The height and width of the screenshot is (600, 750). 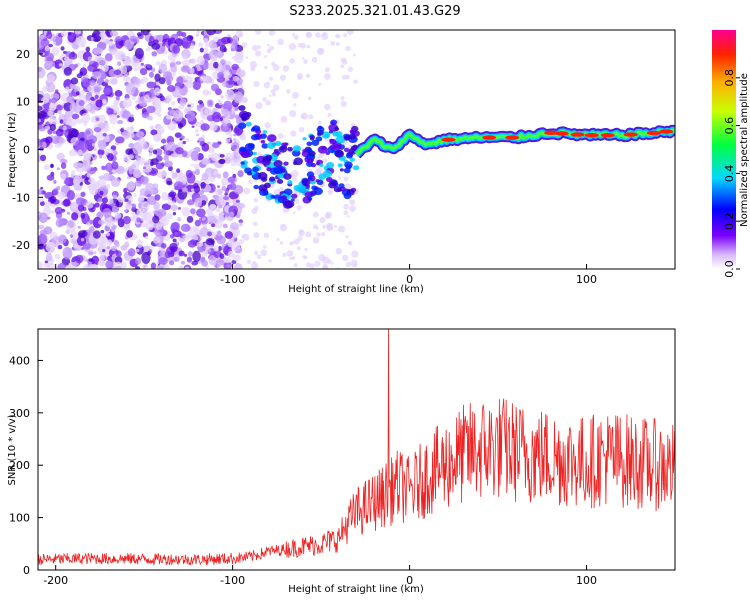 I want to click on y-tick-label: 0, so click(x=26, y=150).